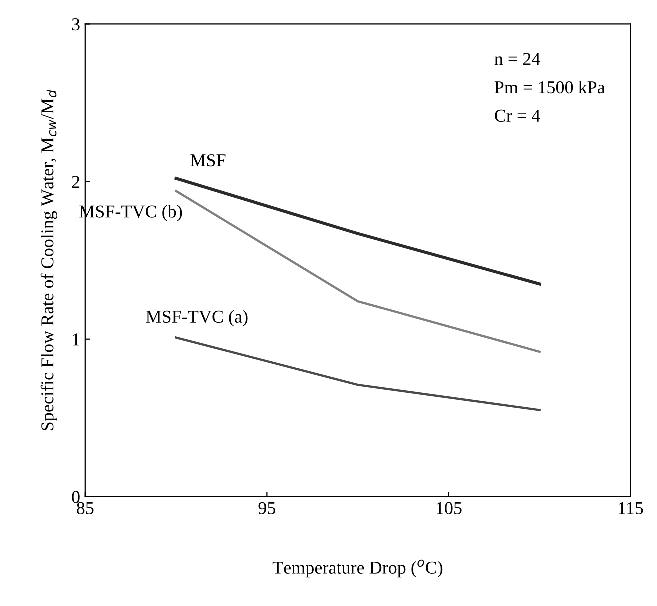 This screenshot has height=606, width=657. What do you see at coordinates (76, 24) in the screenshot?
I see `y-tick-label: 3` at bounding box center [76, 24].